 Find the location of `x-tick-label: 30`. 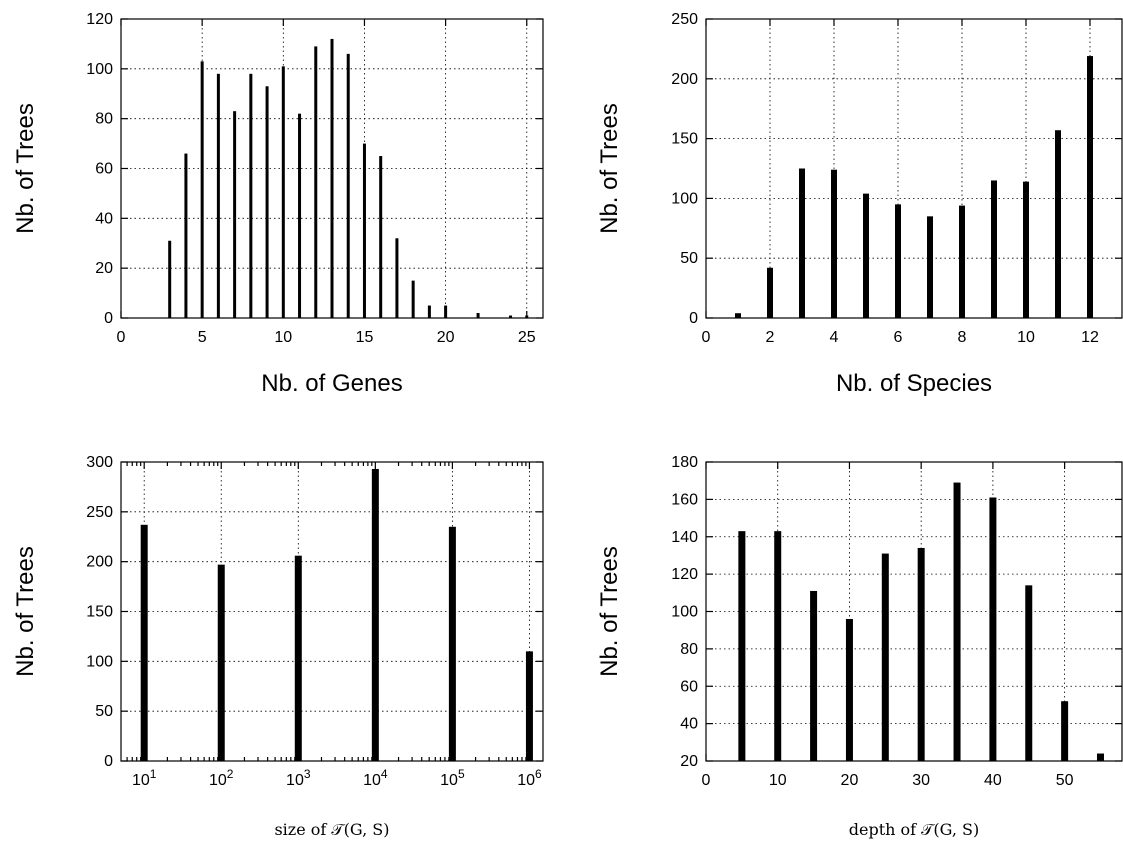

x-tick-label: 30 is located at coordinates (921, 780).